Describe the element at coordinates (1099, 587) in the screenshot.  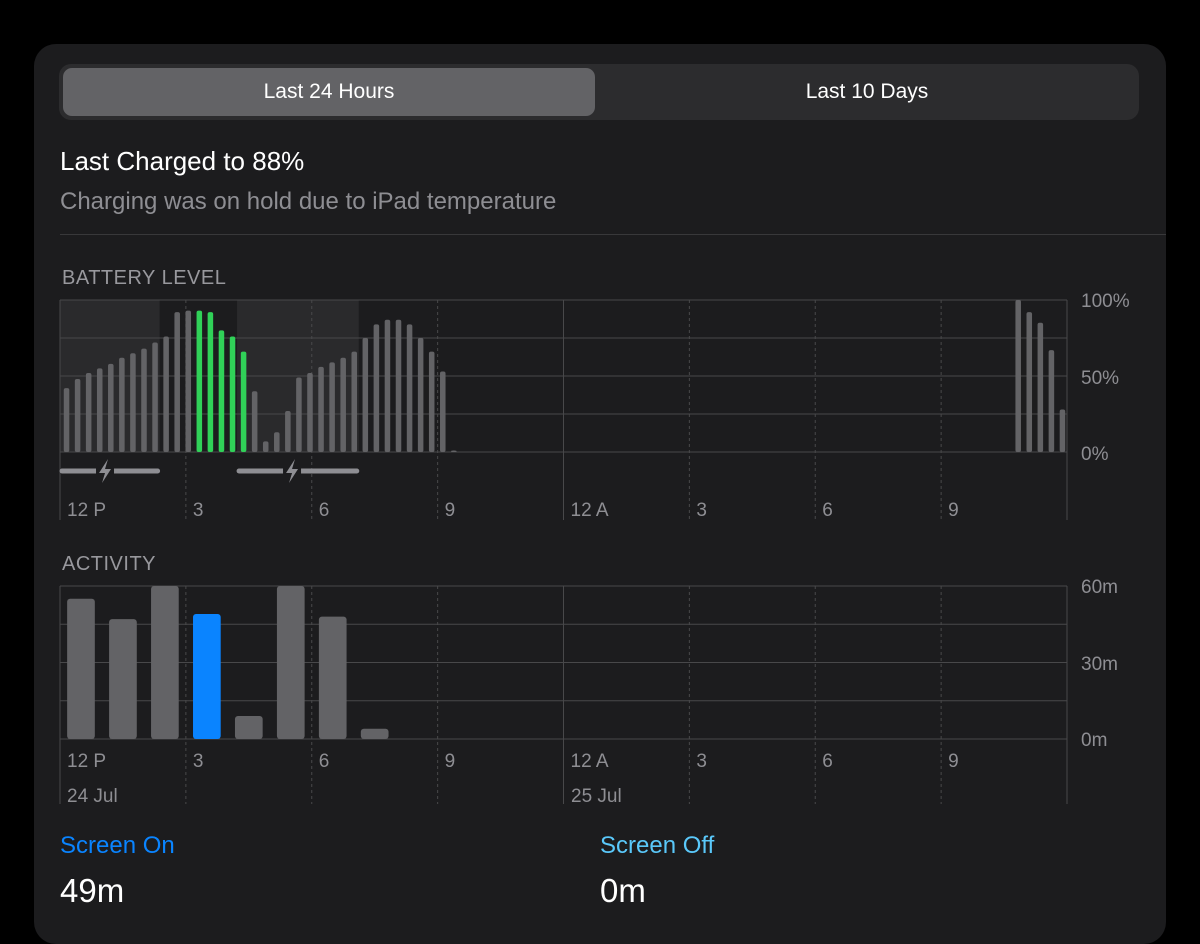
I see `activity-ytick-60m: 60m` at that location.